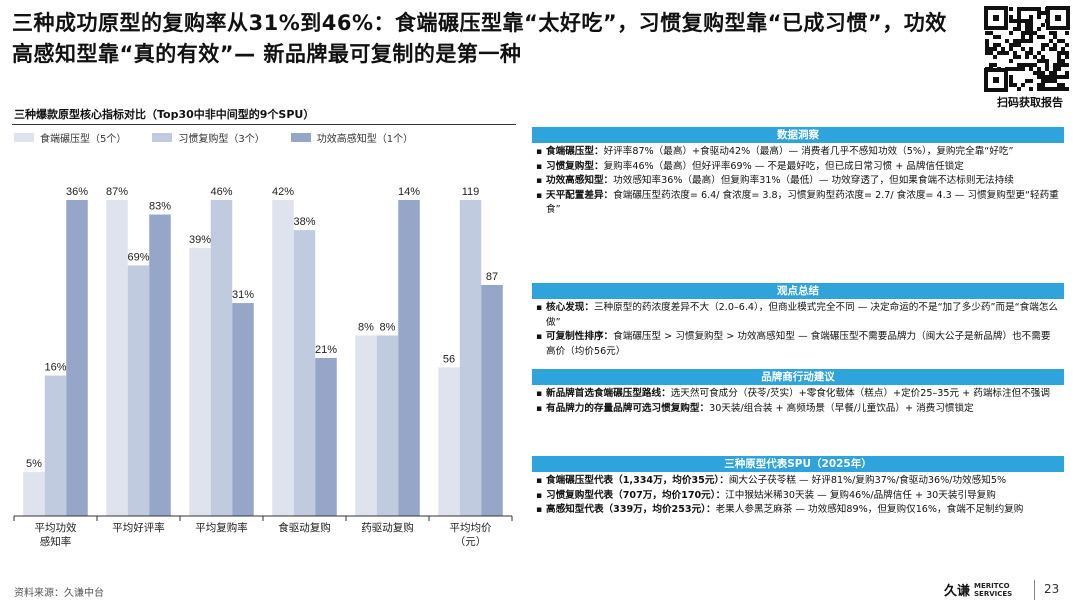 Image resolution: width=1080 pixels, height=608 pixels. Describe the element at coordinates (365, 139) in the screenshot. I see `legend-label-series-3: 功效高感知型（1个）` at that location.